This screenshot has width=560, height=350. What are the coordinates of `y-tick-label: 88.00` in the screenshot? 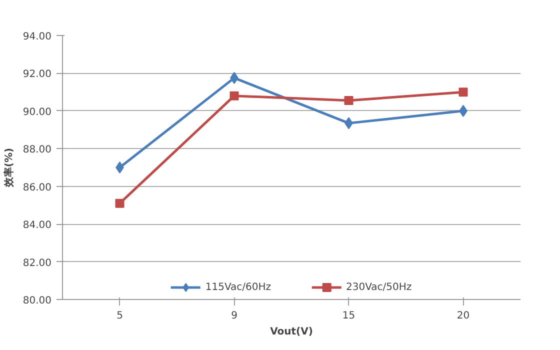 It's located at (37, 150).